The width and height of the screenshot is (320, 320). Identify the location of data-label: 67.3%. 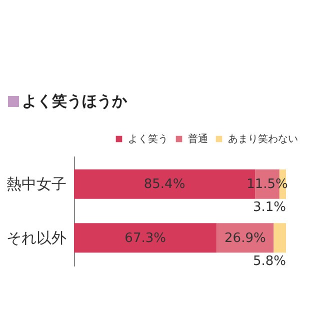
(145, 238).